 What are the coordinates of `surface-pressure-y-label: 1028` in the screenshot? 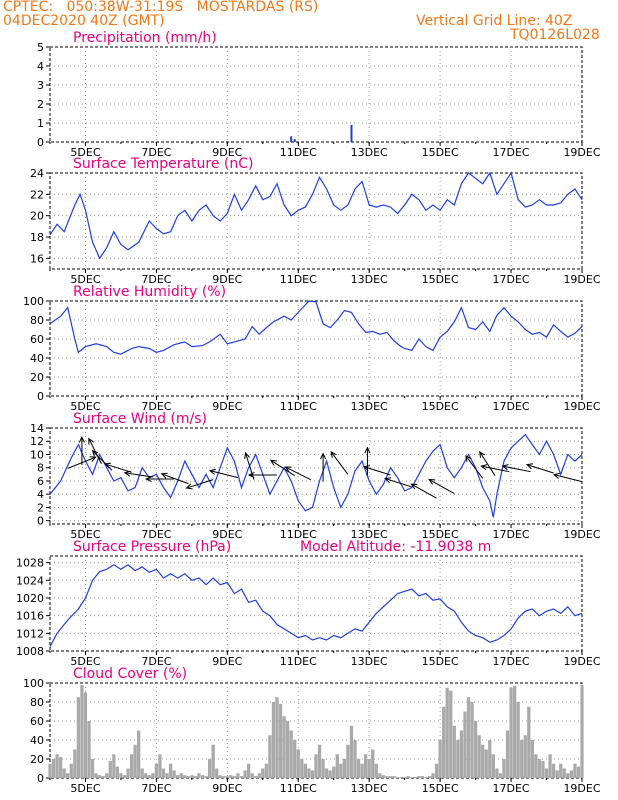 It's located at (30, 563).